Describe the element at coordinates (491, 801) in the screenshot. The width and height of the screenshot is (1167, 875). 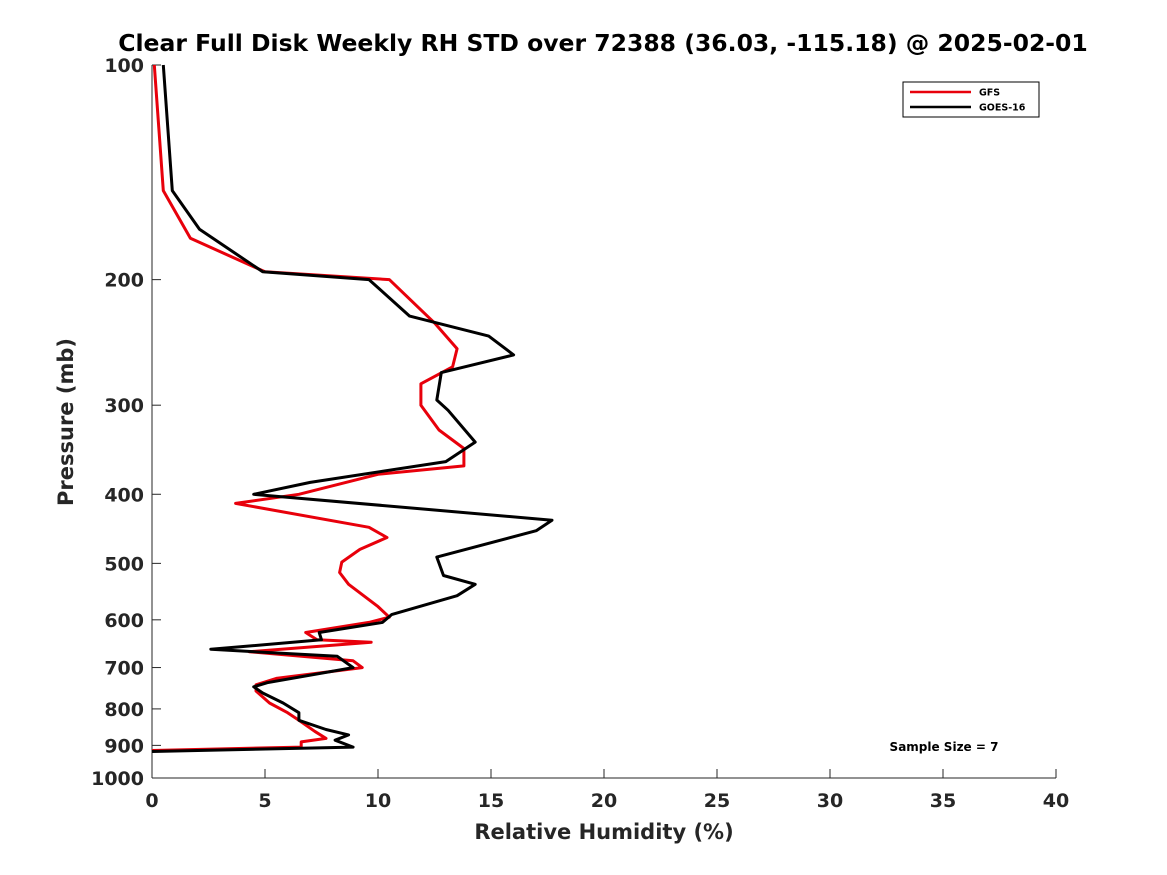
I see `x-tick-label: 15` at that location.